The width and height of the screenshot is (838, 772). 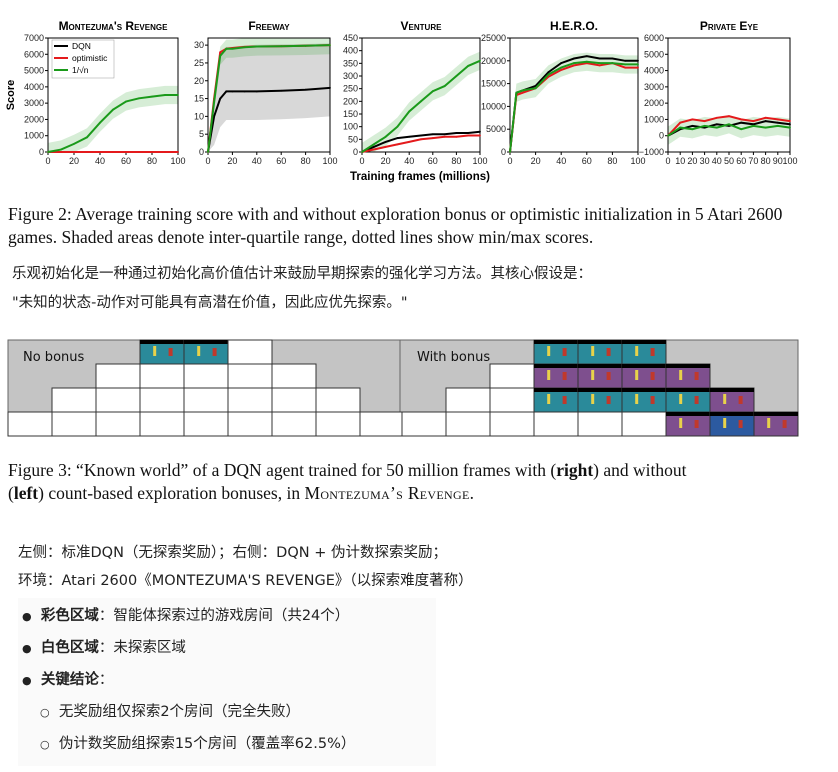 I want to click on y-tick-label: 50, so click(x=353, y=139).